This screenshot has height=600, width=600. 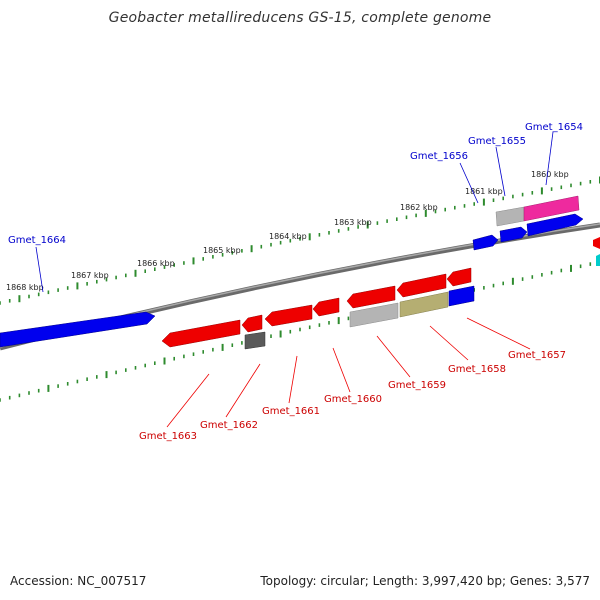 What do you see at coordinates (596, 243) in the screenshot?
I see `red-feature-edge` at bounding box center [596, 243].